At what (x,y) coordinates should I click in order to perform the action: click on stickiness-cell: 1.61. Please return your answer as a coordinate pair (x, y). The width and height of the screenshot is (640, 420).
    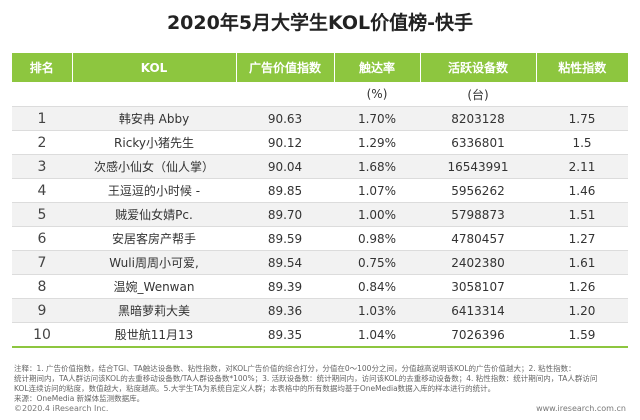
    Looking at the image, I should click on (582, 262).